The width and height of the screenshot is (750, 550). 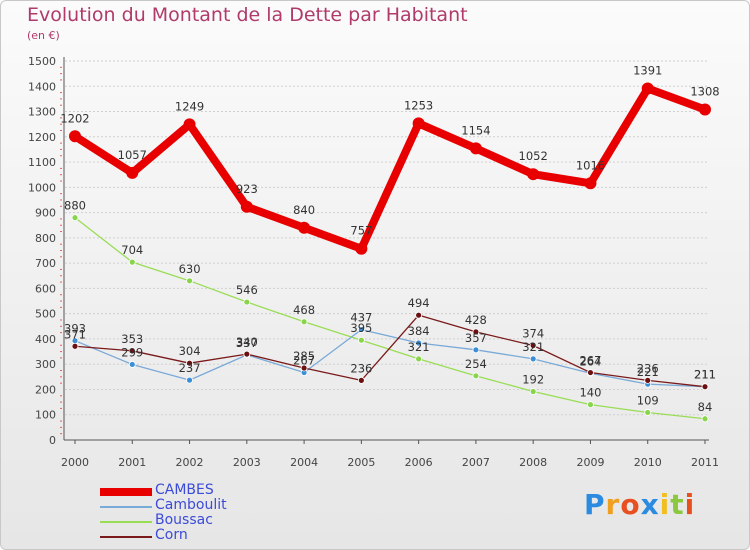 What do you see at coordinates (75, 206) in the screenshot?
I see `data-label: 880` at bounding box center [75, 206].